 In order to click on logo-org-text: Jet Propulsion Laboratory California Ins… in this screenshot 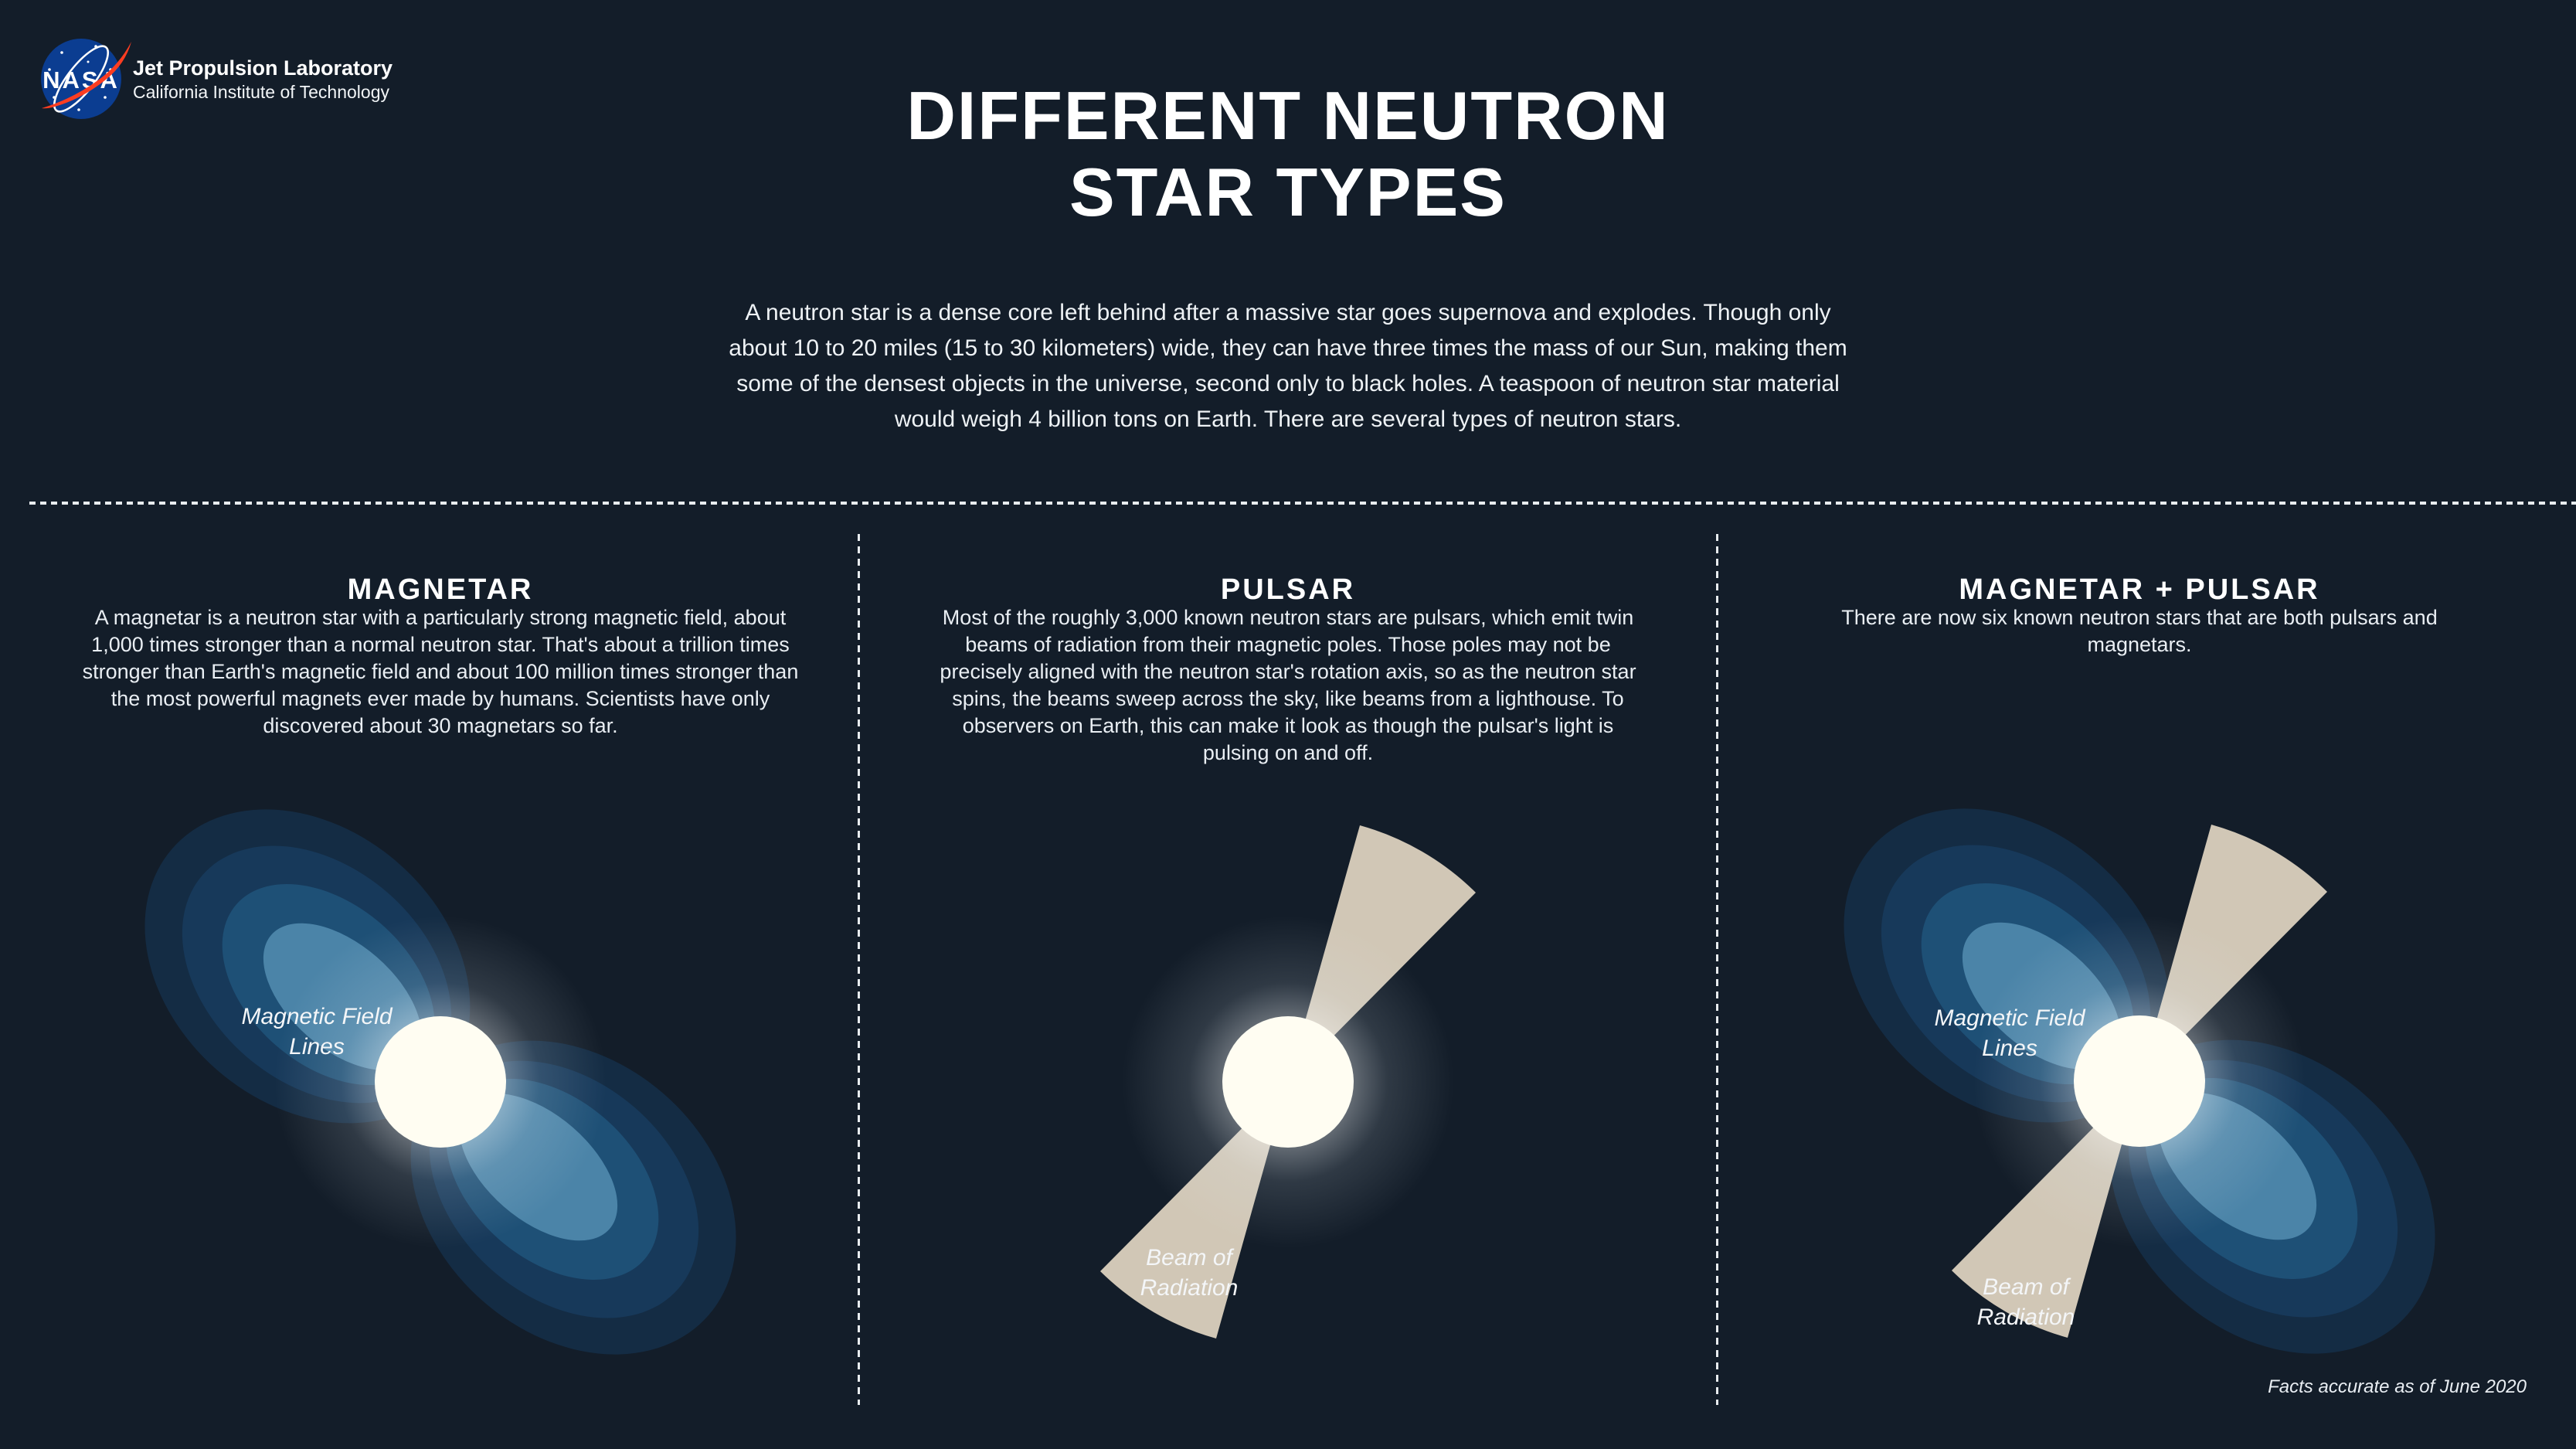, I will do `click(263, 79)`.